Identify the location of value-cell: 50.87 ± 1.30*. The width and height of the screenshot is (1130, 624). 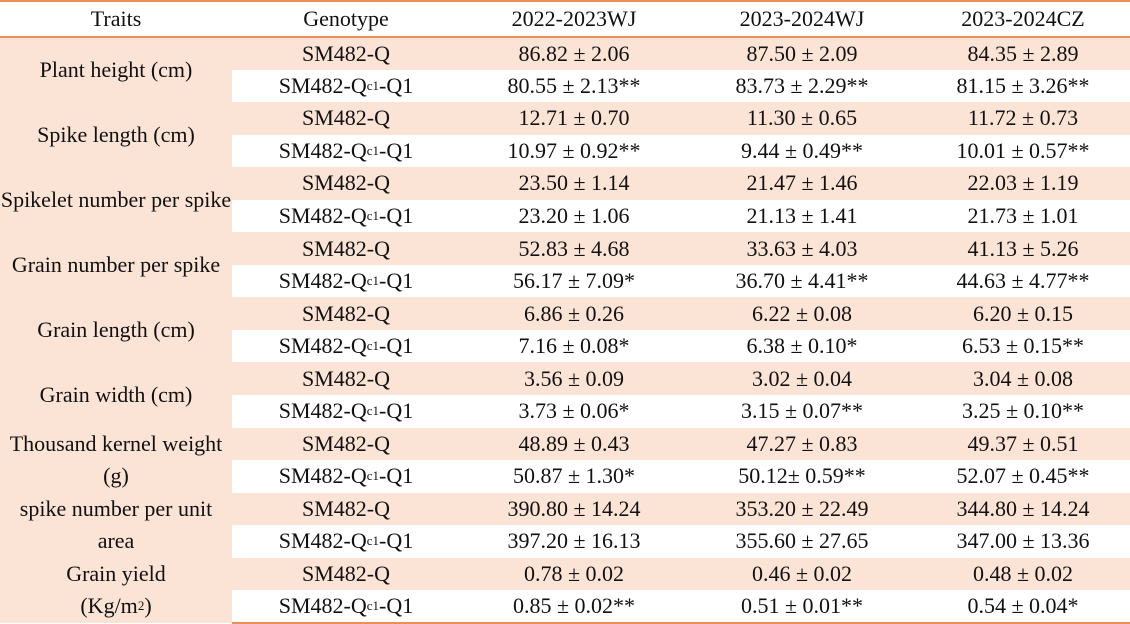
(574, 476).